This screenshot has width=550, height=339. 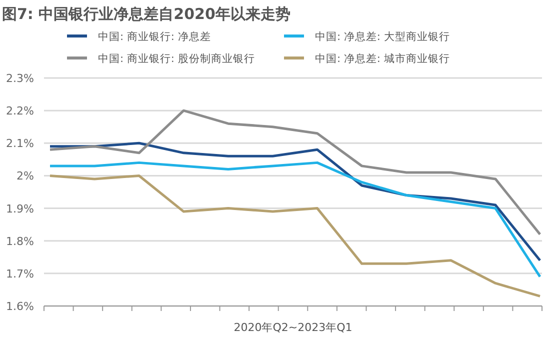 What do you see at coordinates (25, 176) in the screenshot?
I see `y-tick-label: 2%` at bounding box center [25, 176].